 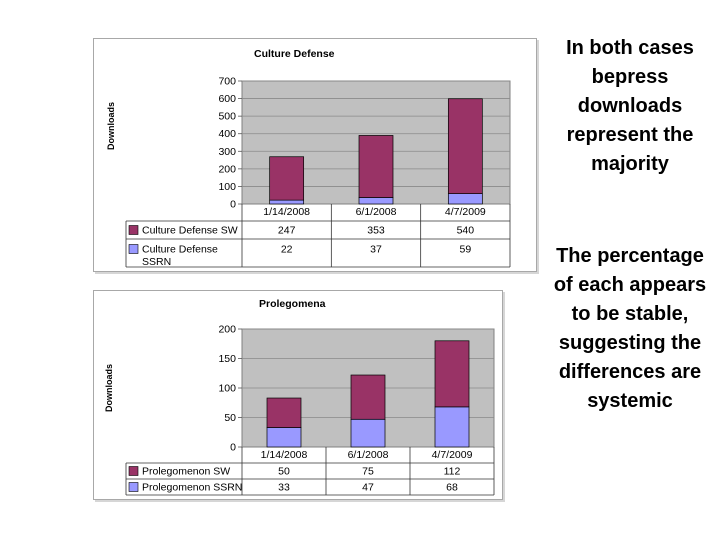 I want to click on chart-title: Prolegomena, so click(x=292, y=304).